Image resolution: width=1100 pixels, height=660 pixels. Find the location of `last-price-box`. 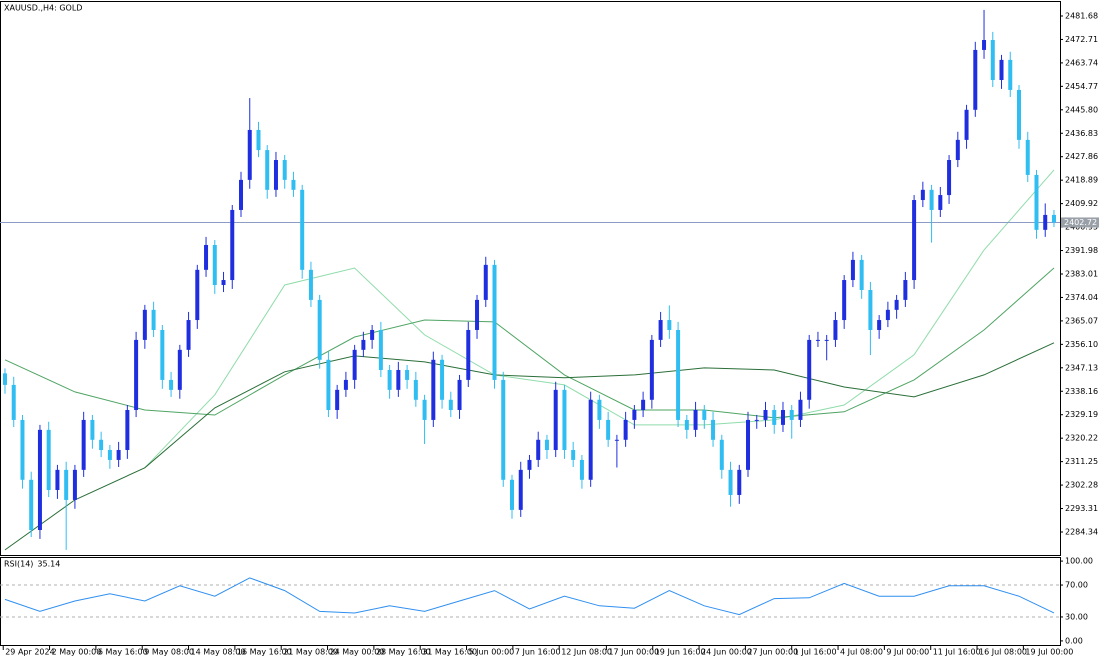

last-price-box is located at coordinates (1080, 222).